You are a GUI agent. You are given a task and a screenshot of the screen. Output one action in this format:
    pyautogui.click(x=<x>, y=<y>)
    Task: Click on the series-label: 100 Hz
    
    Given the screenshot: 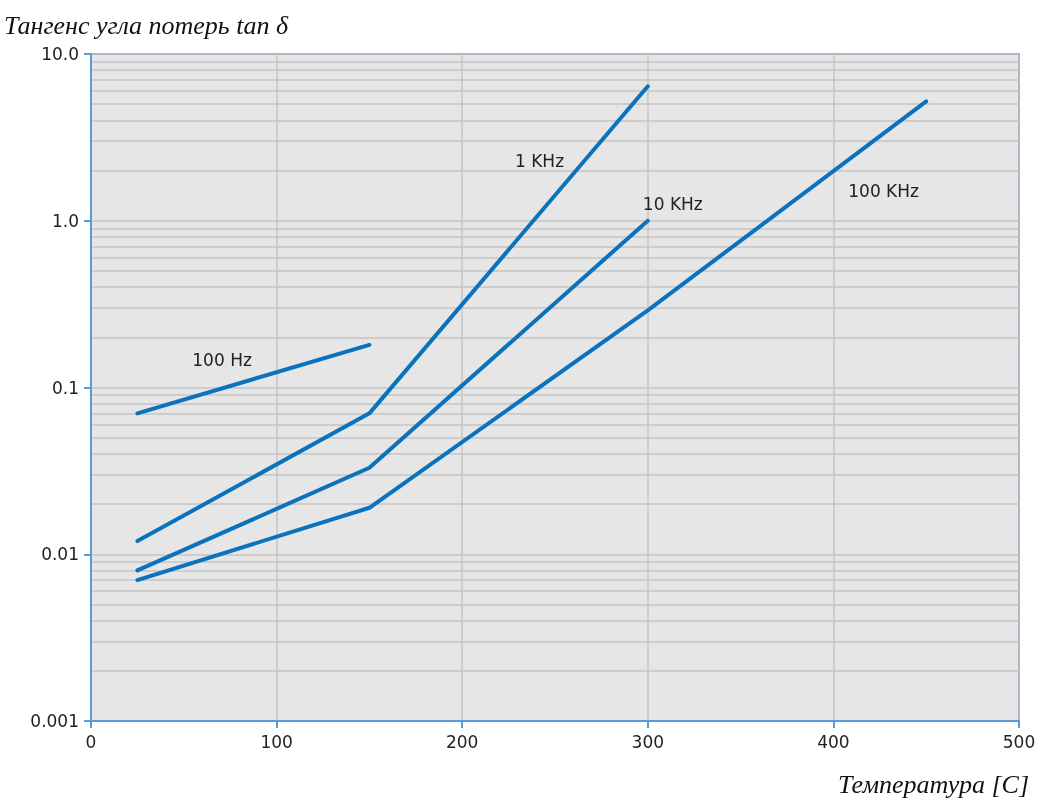 What is the action you would take?
    pyautogui.click(x=222, y=360)
    